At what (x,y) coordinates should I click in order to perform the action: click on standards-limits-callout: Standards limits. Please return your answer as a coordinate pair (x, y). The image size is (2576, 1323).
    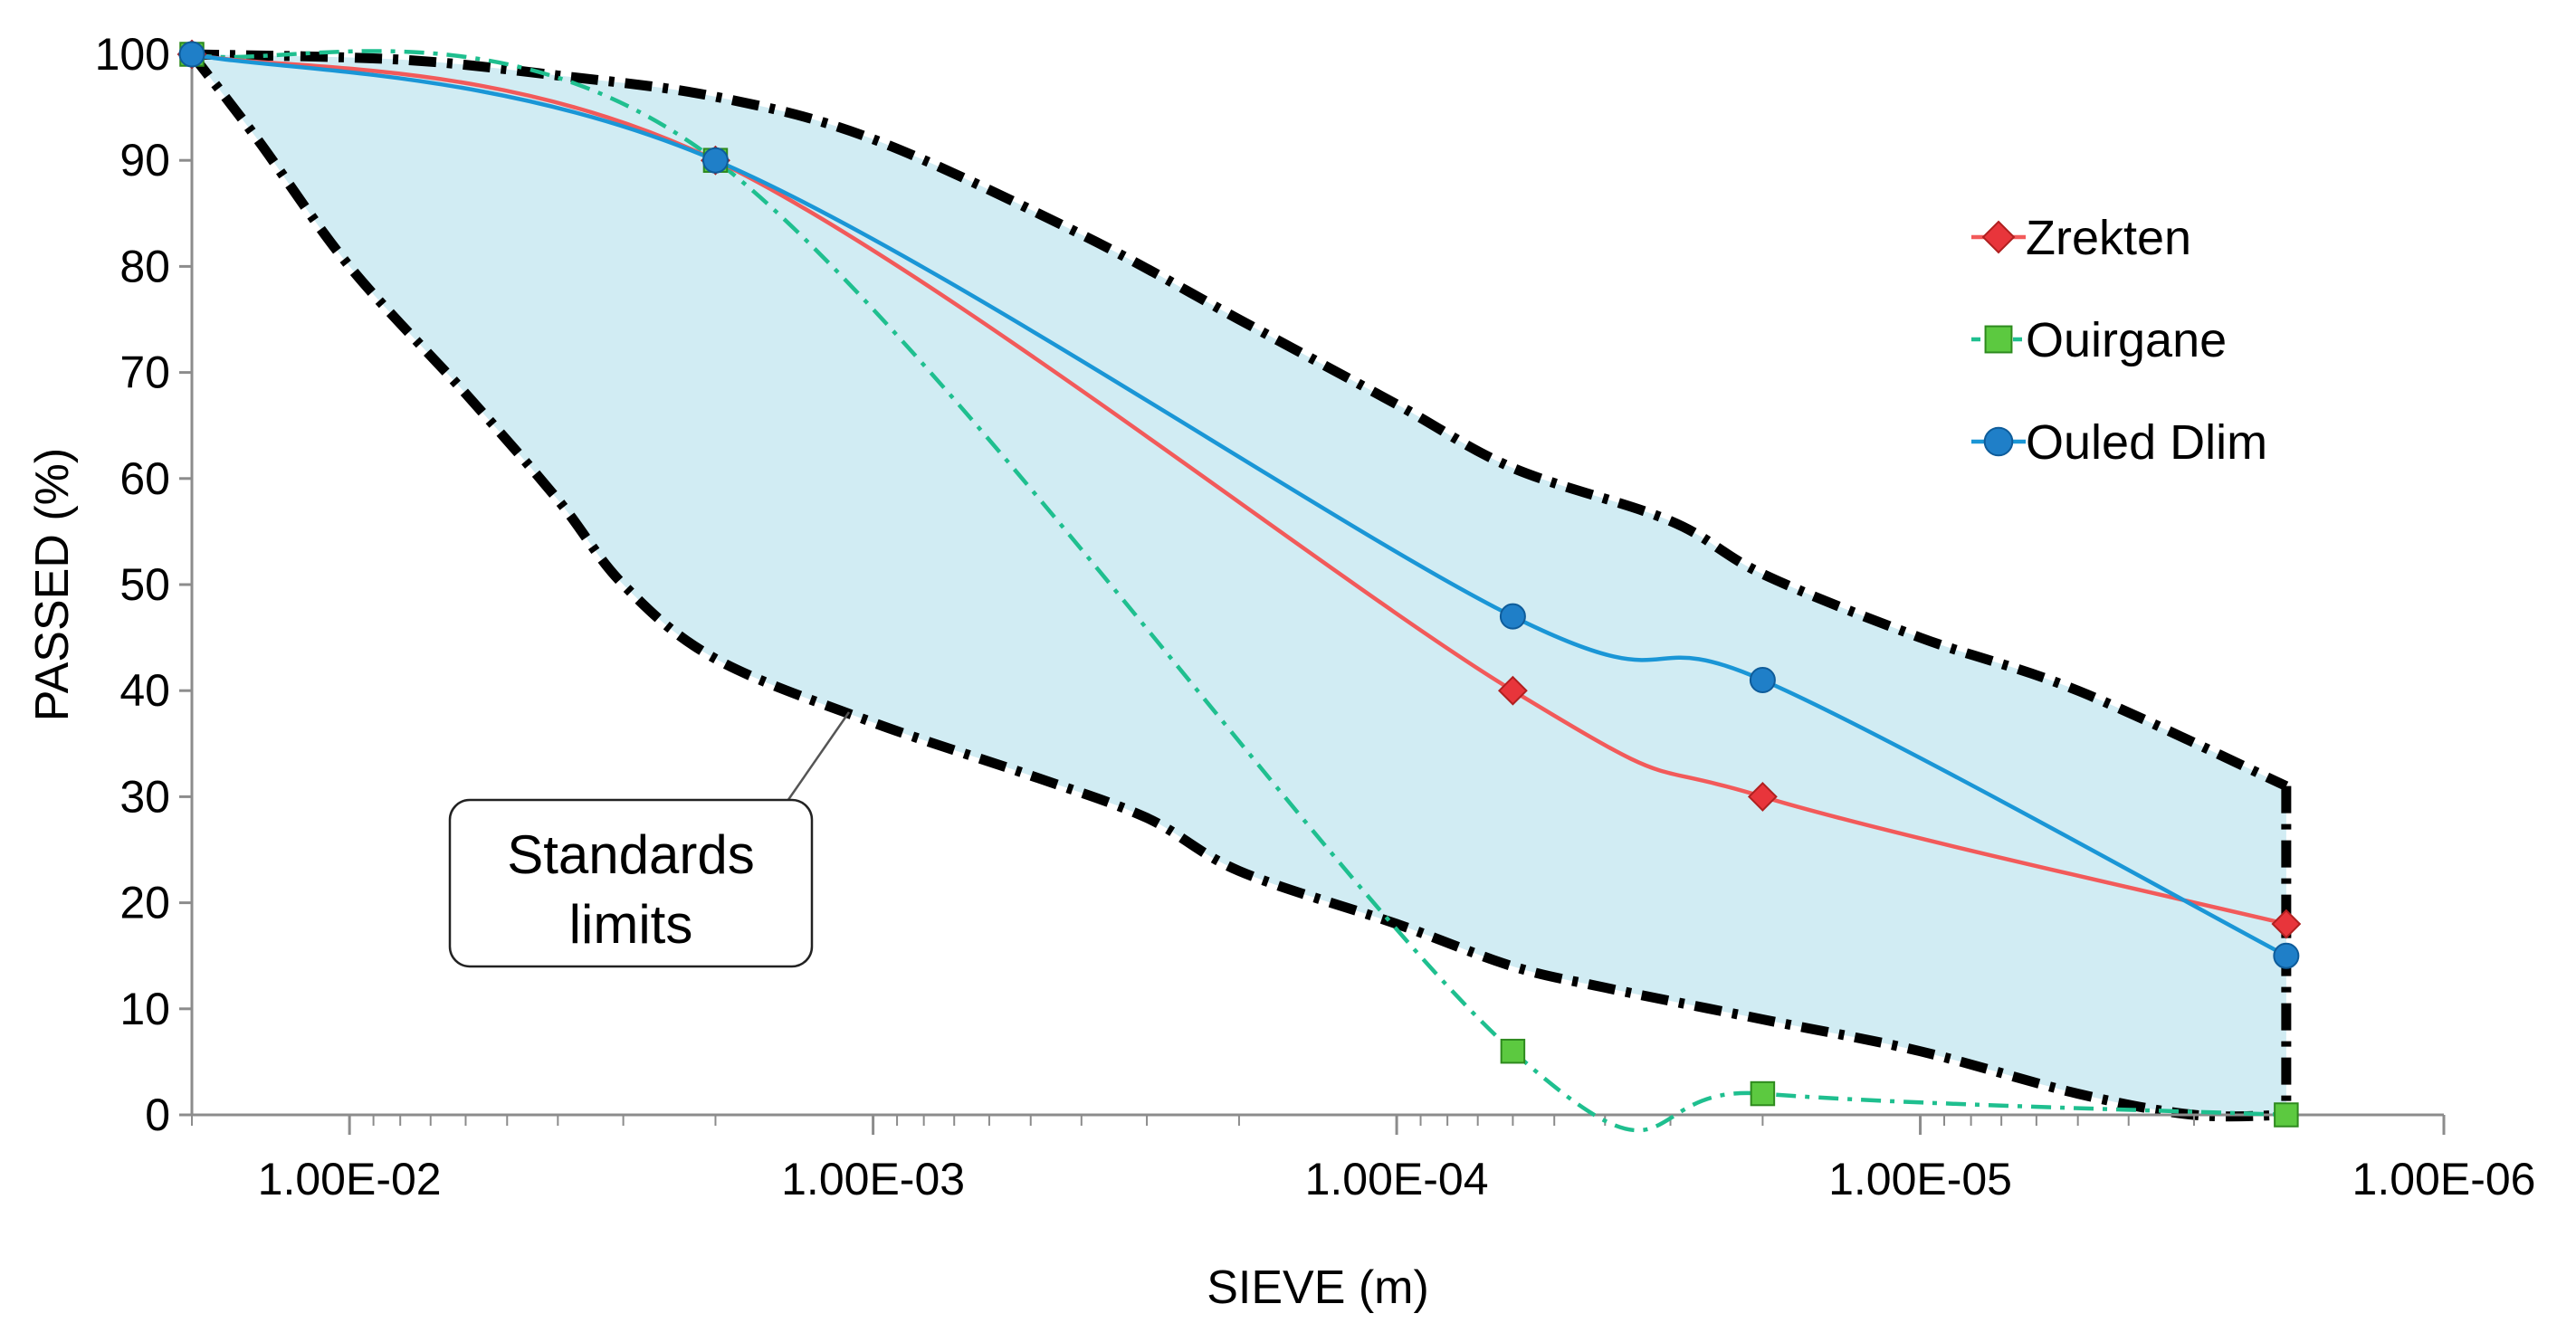
    Looking at the image, I should click on (650, 839).